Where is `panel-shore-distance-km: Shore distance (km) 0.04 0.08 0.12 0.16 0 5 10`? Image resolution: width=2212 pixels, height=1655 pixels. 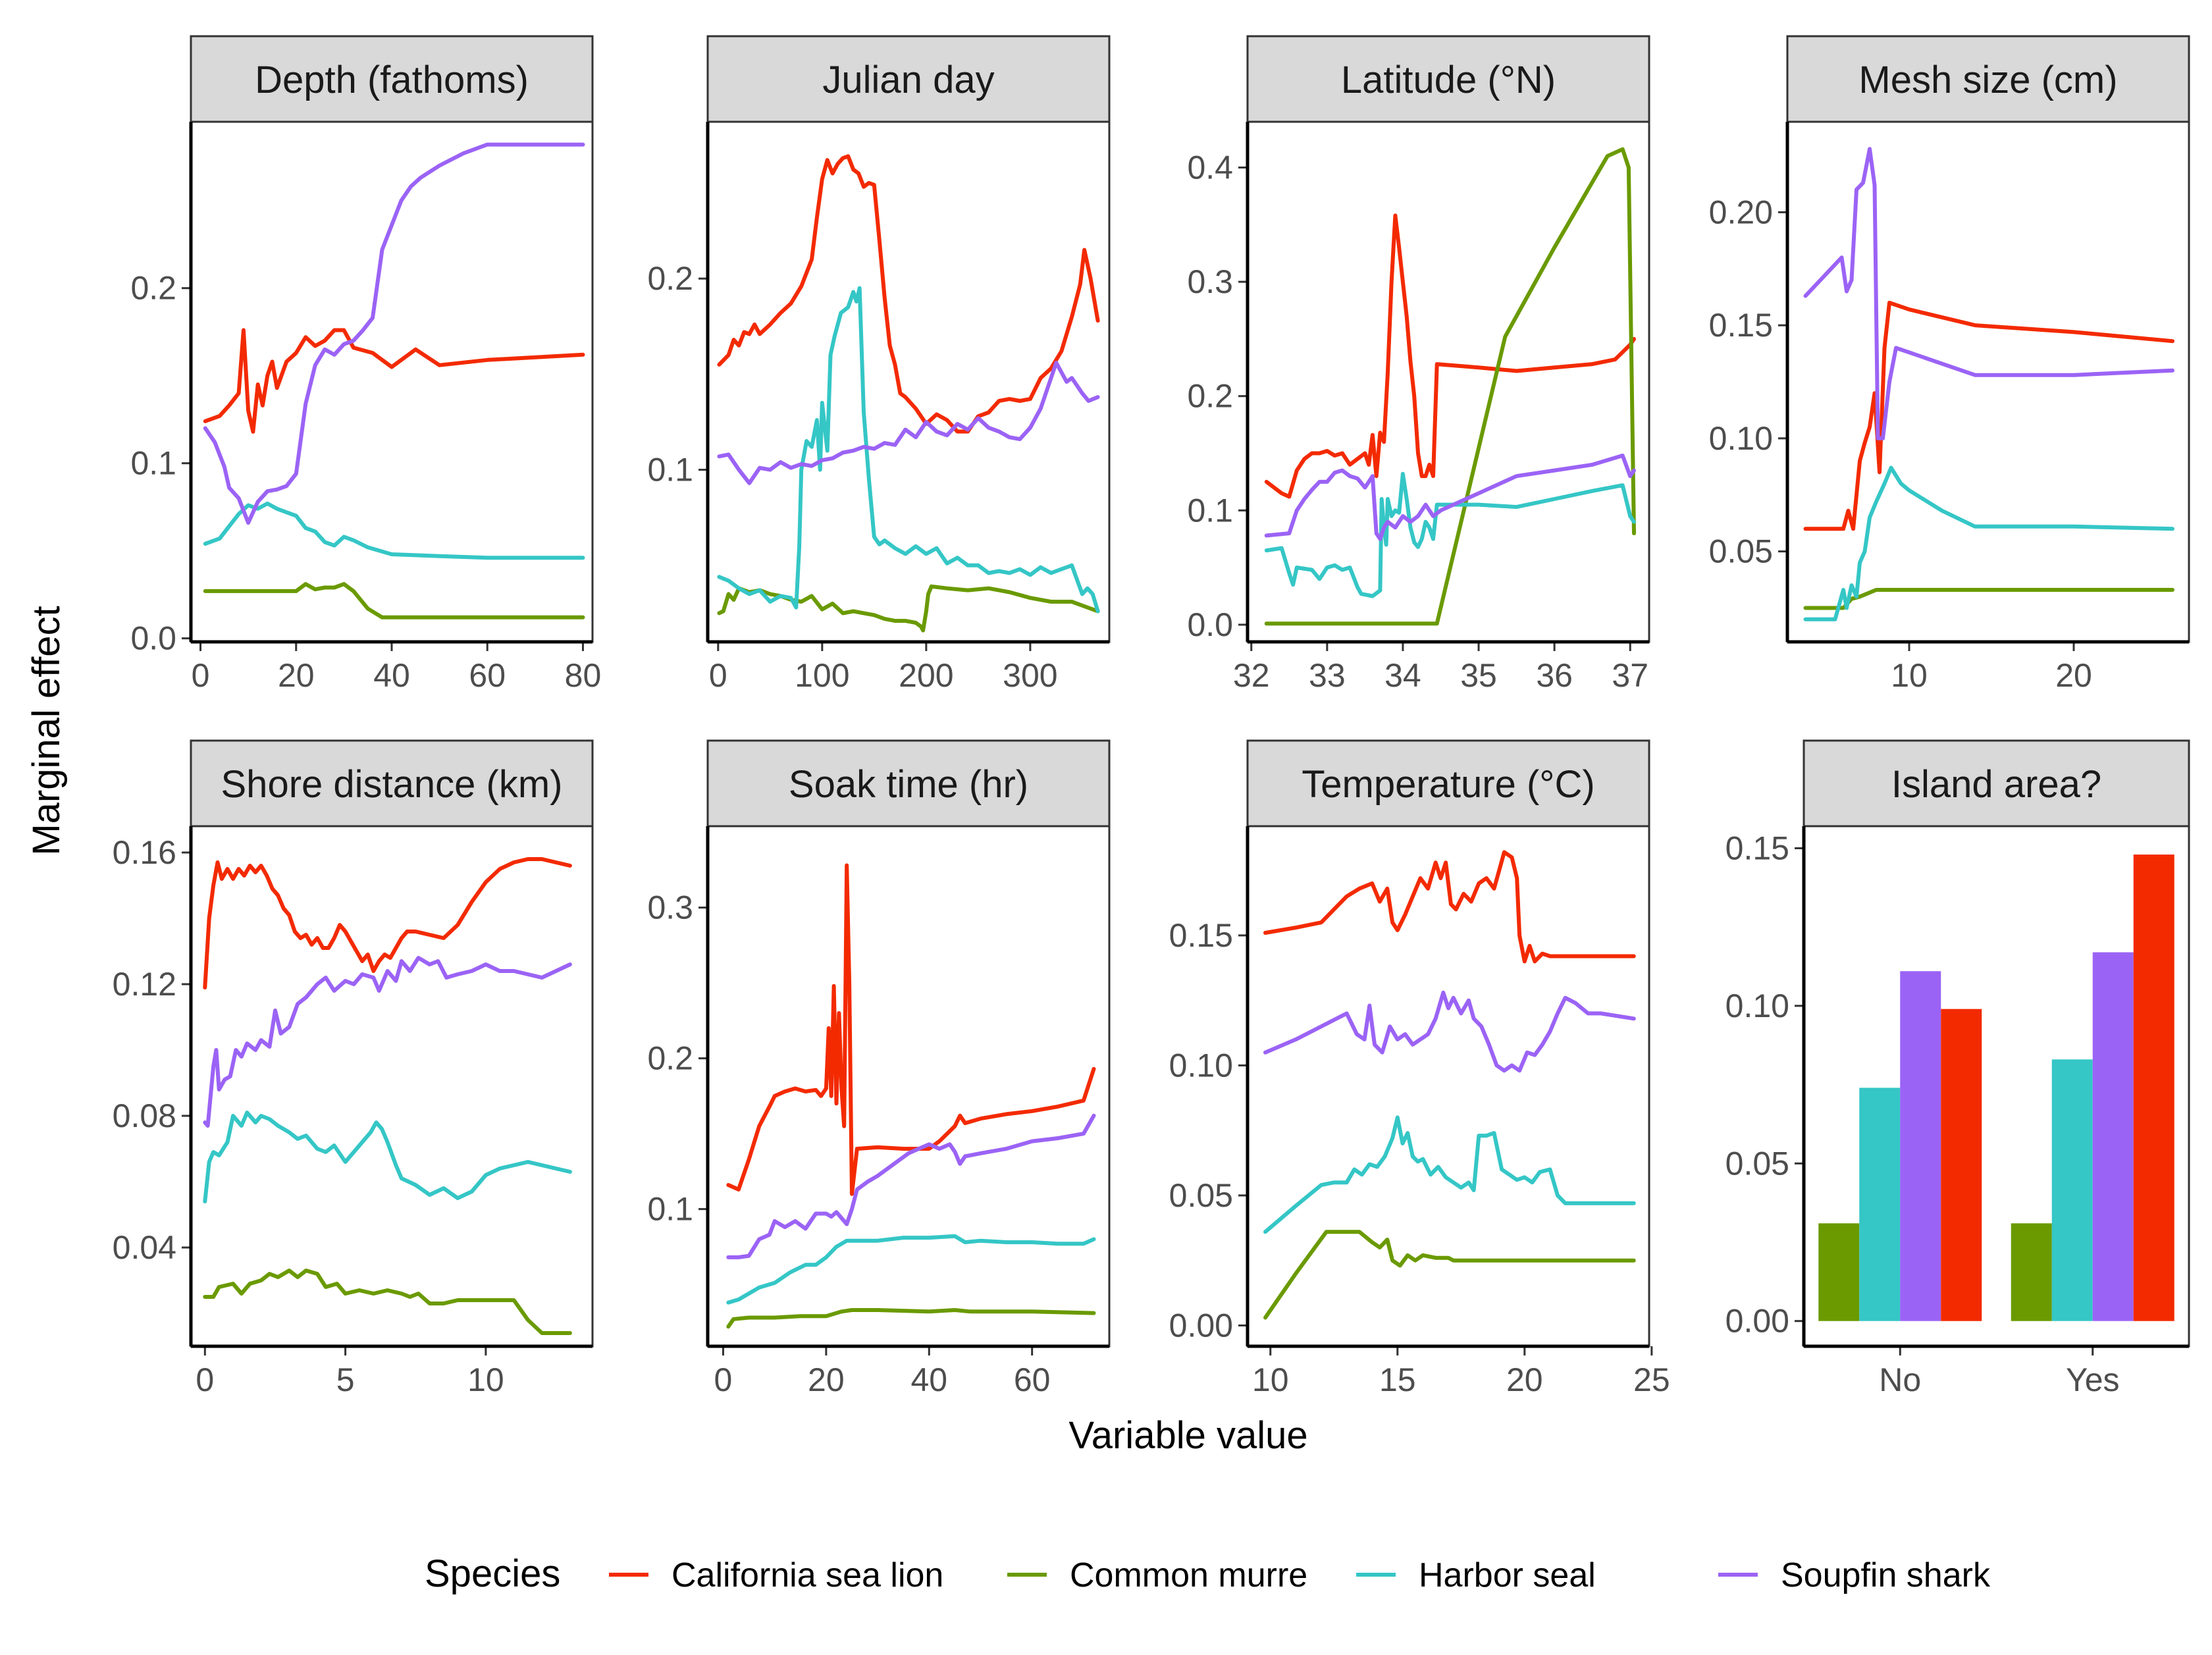
panel-shore-distance-km: Shore distance (km) 0.04 0.08 0.12 0.16 0 5 10 is located at coordinates (354, 1068).